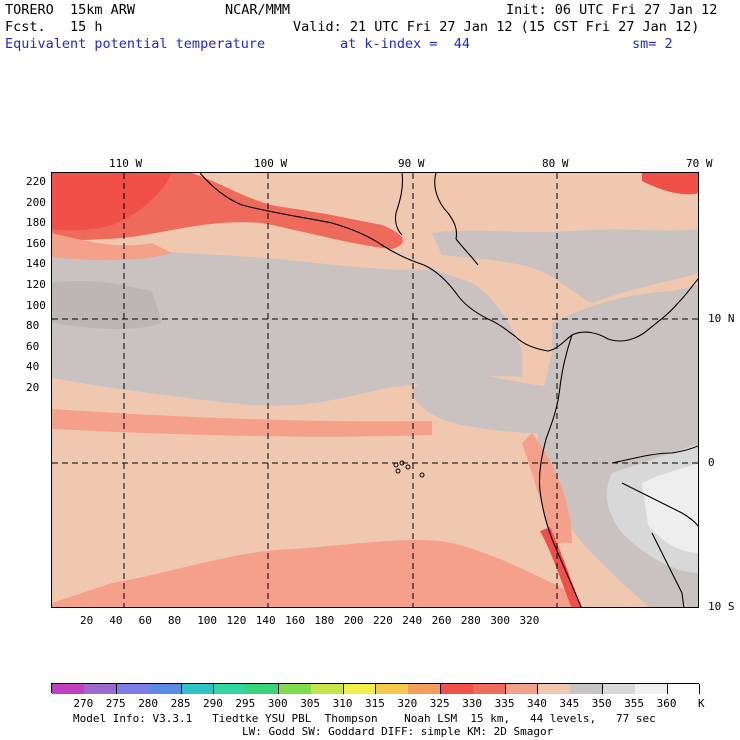 The image size is (740, 740). Describe the element at coordinates (652, 44) in the screenshot. I see `smoothing-label: sm= 2` at that location.